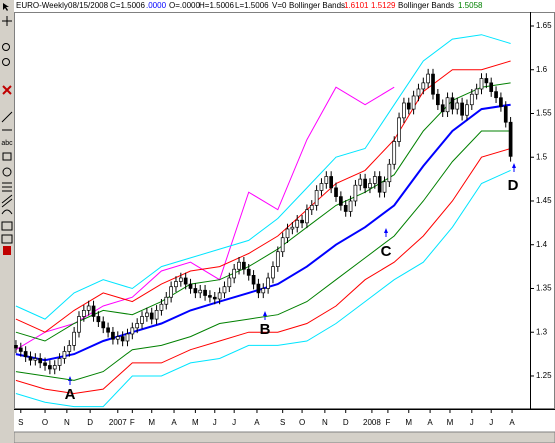 Image resolution: width=555 pixels, height=443 pixels. I want to click on annotation: B, so click(265, 329).